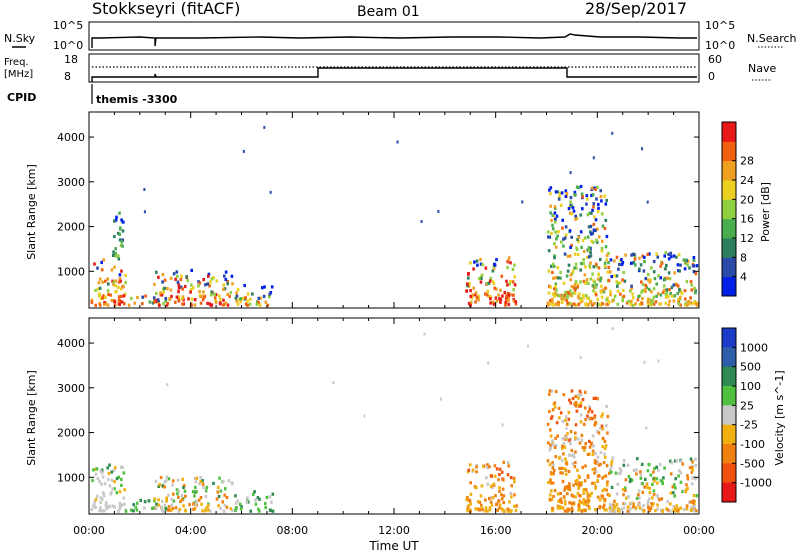  Describe the element at coordinates (729, 209) in the screenshot. I see `power-colorbar-frame` at that location.